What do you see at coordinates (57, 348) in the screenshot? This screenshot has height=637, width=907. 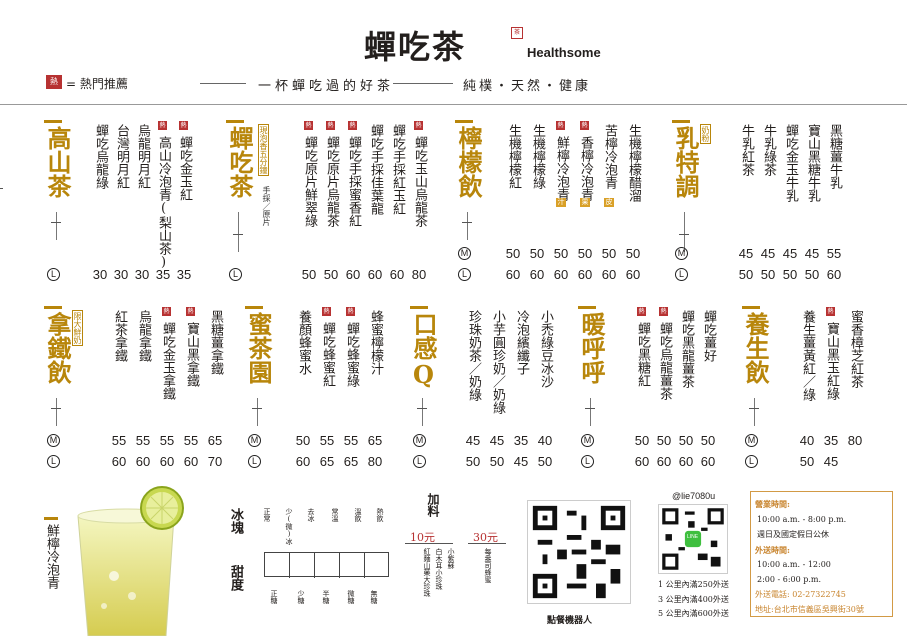 I see `category-title: 拿鐵飲` at bounding box center [57, 348].